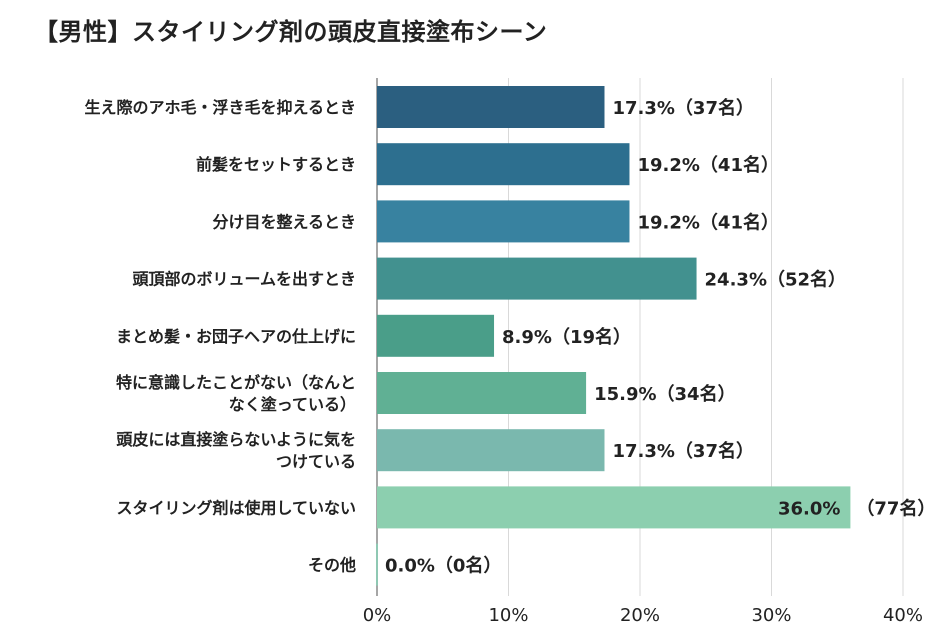 The height and width of the screenshot is (627, 940). Describe the element at coordinates (443, 566) in the screenshot. I see `value-label: 0.0%（0名）` at that location.